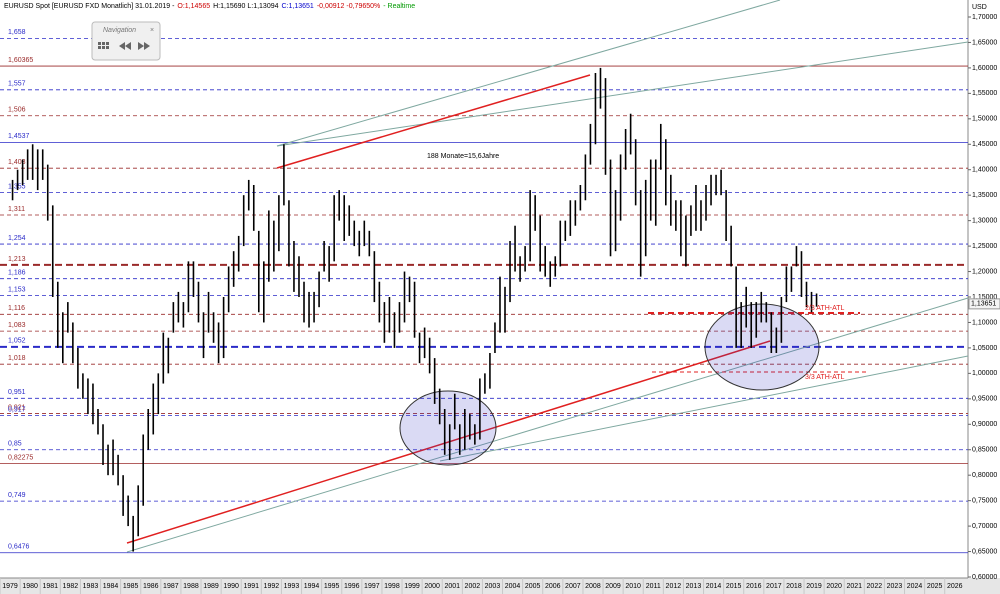  Describe the element at coordinates (955, 586) in the screenshot. I see `x-tick-label: 2026` at that location.